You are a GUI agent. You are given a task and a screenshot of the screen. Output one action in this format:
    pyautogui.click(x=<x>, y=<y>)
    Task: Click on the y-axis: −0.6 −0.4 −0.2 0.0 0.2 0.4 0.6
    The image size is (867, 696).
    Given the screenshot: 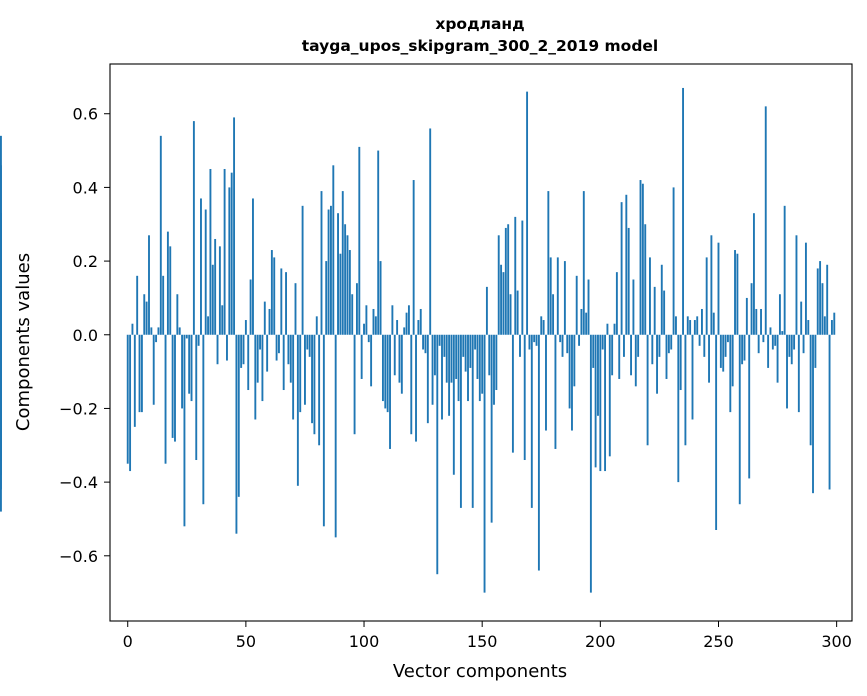 What is the action you would take?
    pyautogui.click(x=84, y=335)
    